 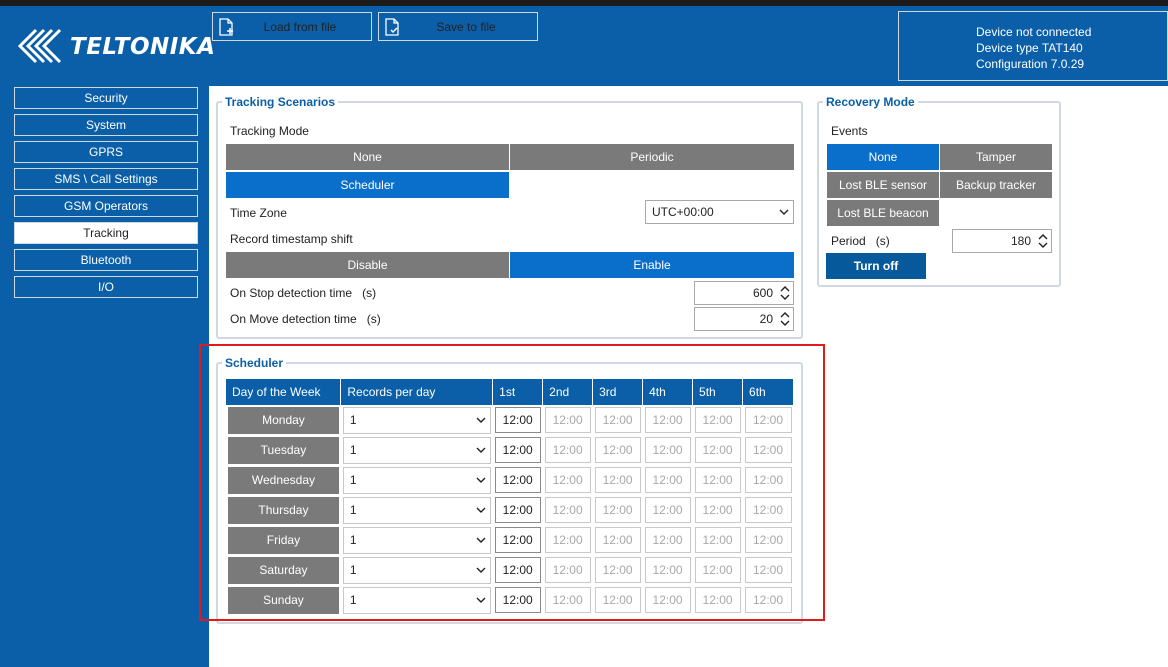 What do you see at coordinates (367, 157) in the screenshot?
I see `tracking-mode-none-option: None` at bounding box center [367, 157].